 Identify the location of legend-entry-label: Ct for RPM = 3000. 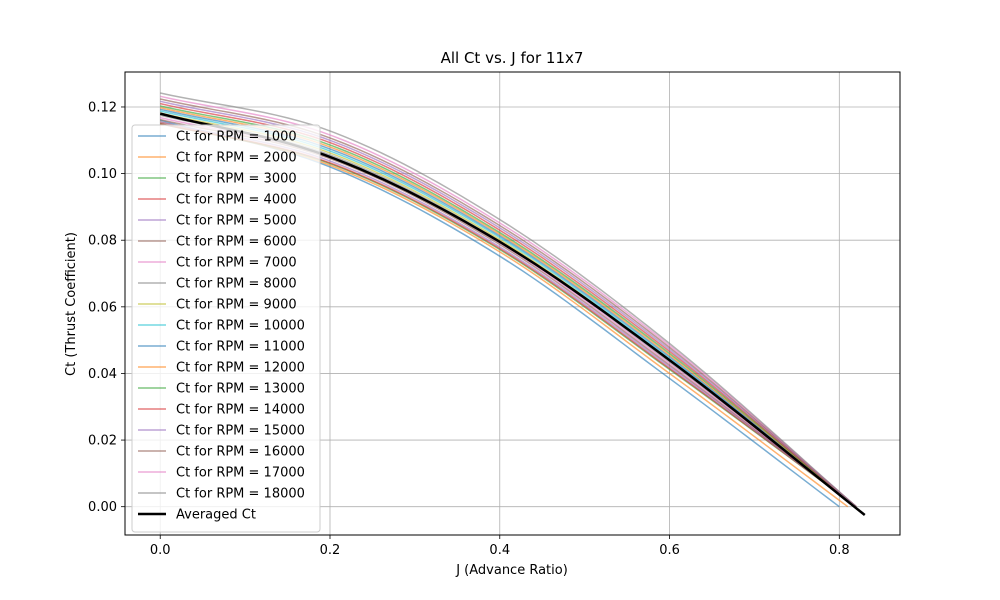
(236, 179).